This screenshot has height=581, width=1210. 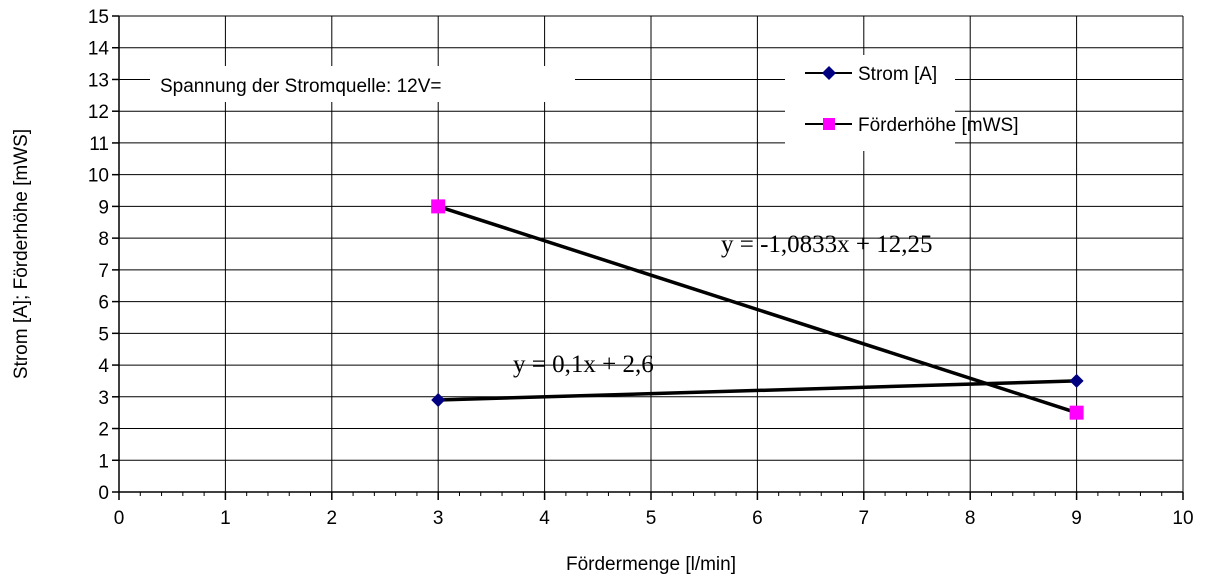 What do you see at coordinates (864, 518) in the screenshot?
I see `x-tick-label: 7` at bounding box center [864, 518].